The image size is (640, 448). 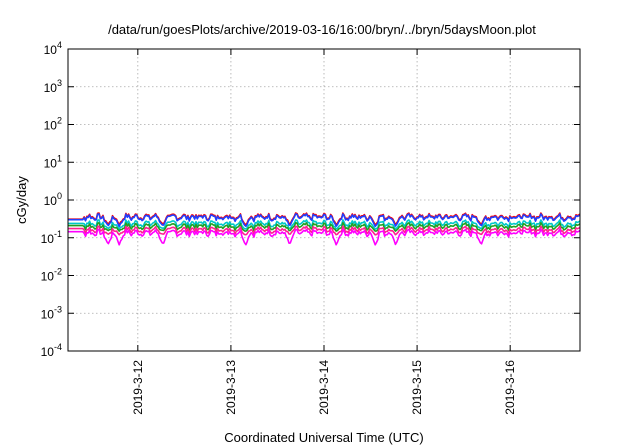 What do you see at coordinates (53, 124) in the screenshot?
I see `y-tick-label: 10²` at bounding box center [53, 124].